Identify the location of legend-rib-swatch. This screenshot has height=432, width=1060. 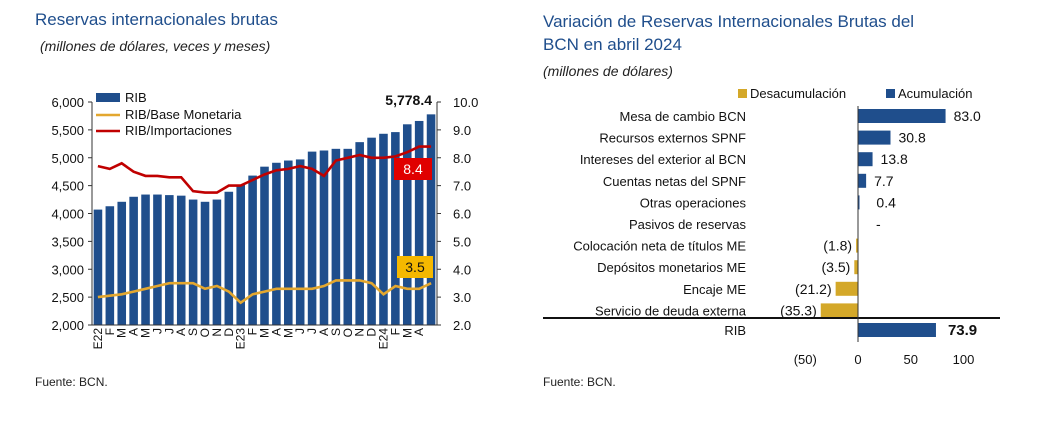
(108, 97).